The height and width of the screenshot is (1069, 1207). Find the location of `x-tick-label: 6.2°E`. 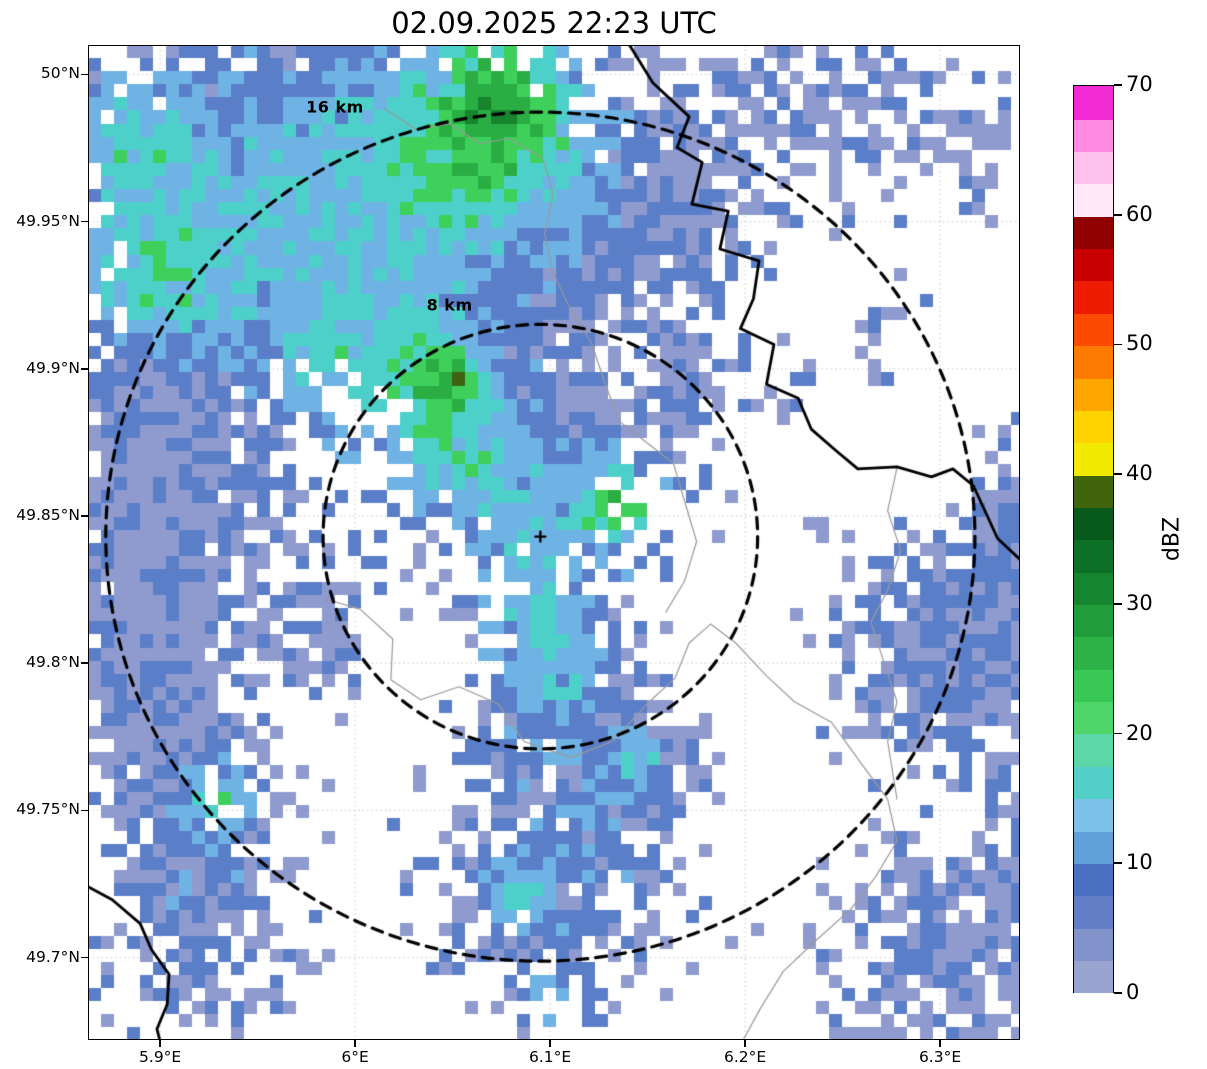

x-tick-label: 6.2°E is located at coordinates (745, 1057).